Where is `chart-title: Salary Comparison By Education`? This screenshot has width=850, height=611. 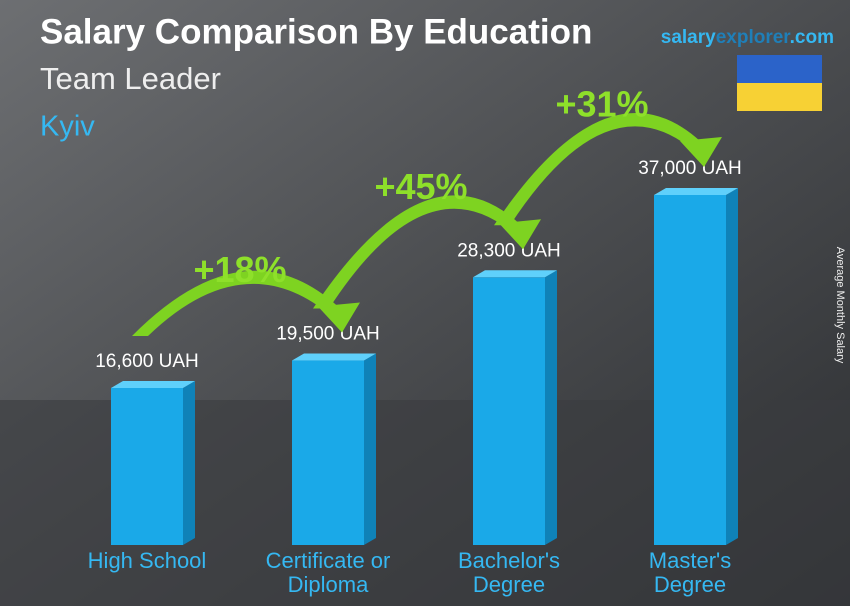
chart-title: Salary Comparison By Education is located at coordinates (316, 31).